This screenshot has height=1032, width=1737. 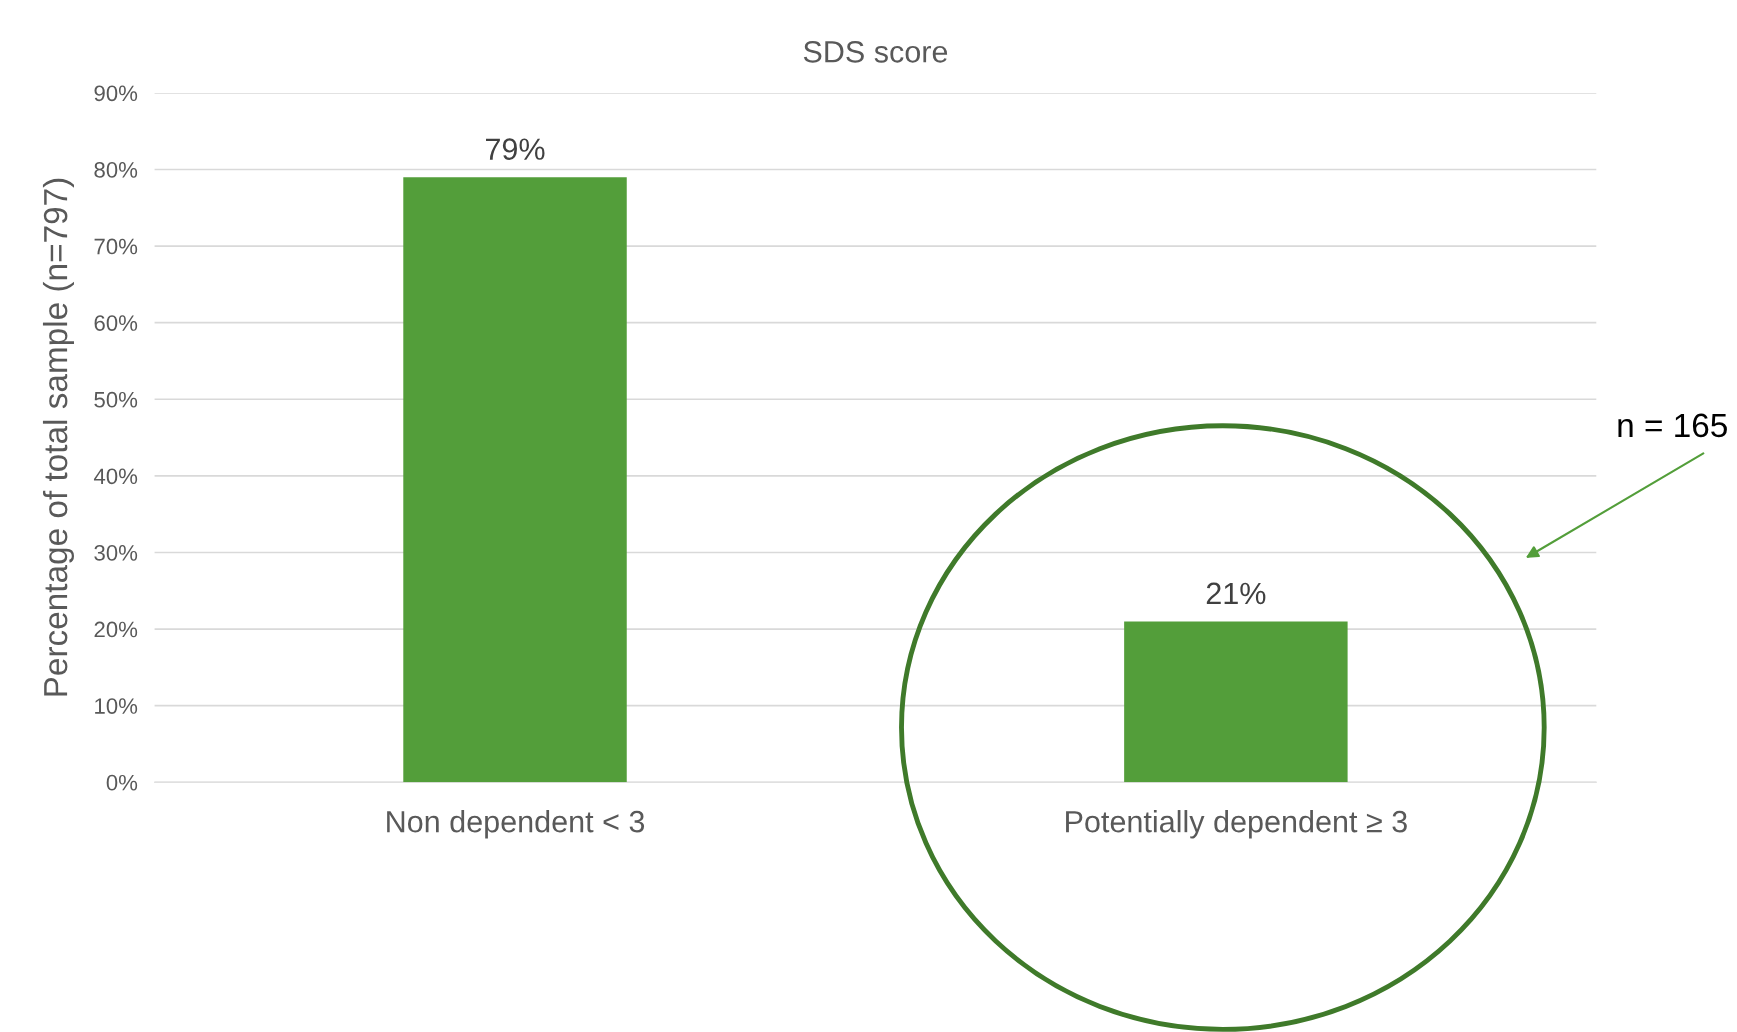 I want to click on y-tick-label: 60%, so click(x=116, y=323).